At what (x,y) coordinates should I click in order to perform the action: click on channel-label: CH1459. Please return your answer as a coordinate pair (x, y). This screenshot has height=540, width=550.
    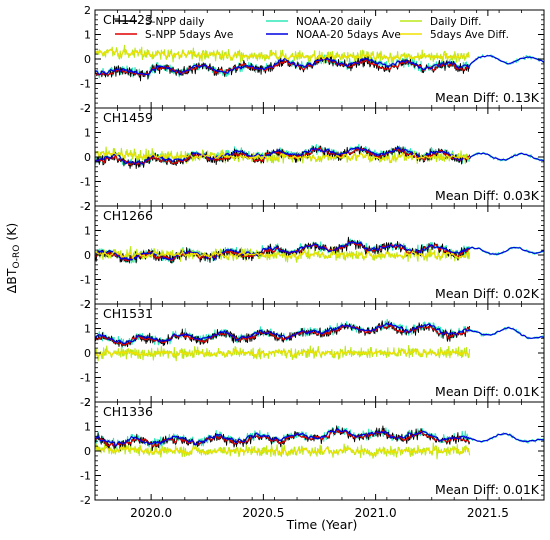
    Looking at the image, I should click on (128, 117).